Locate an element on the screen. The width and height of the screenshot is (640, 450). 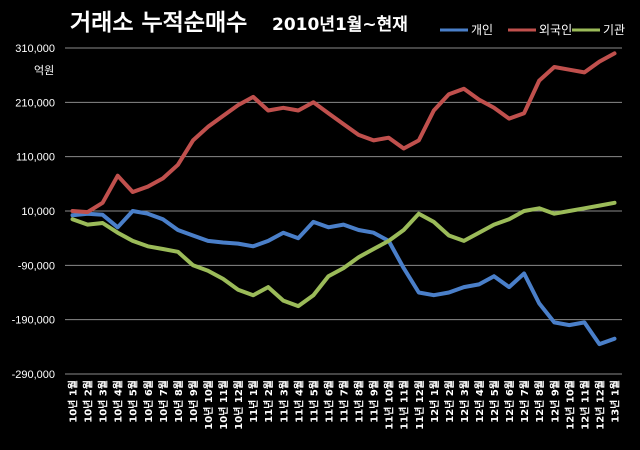
chart-title: 거래소 누적순매수 is located at coordinates (158, 23).